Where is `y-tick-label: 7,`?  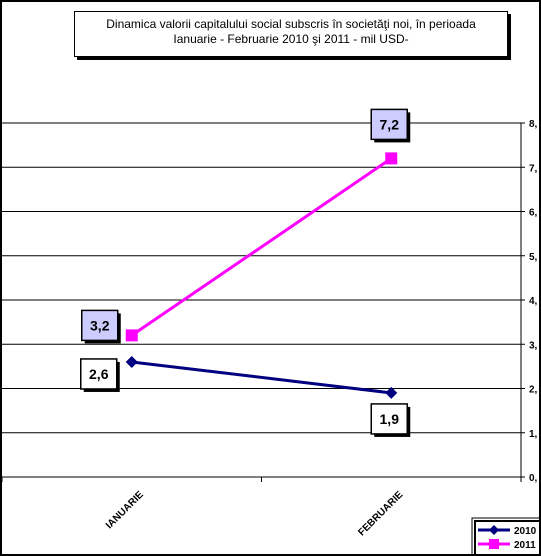
y-tick-label: 7, is located at coordinates (533, 168).